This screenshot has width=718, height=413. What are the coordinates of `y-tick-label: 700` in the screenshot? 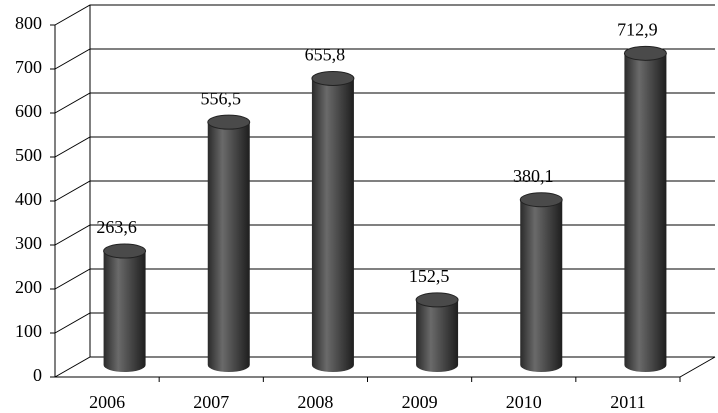 It's located at (28, 67).